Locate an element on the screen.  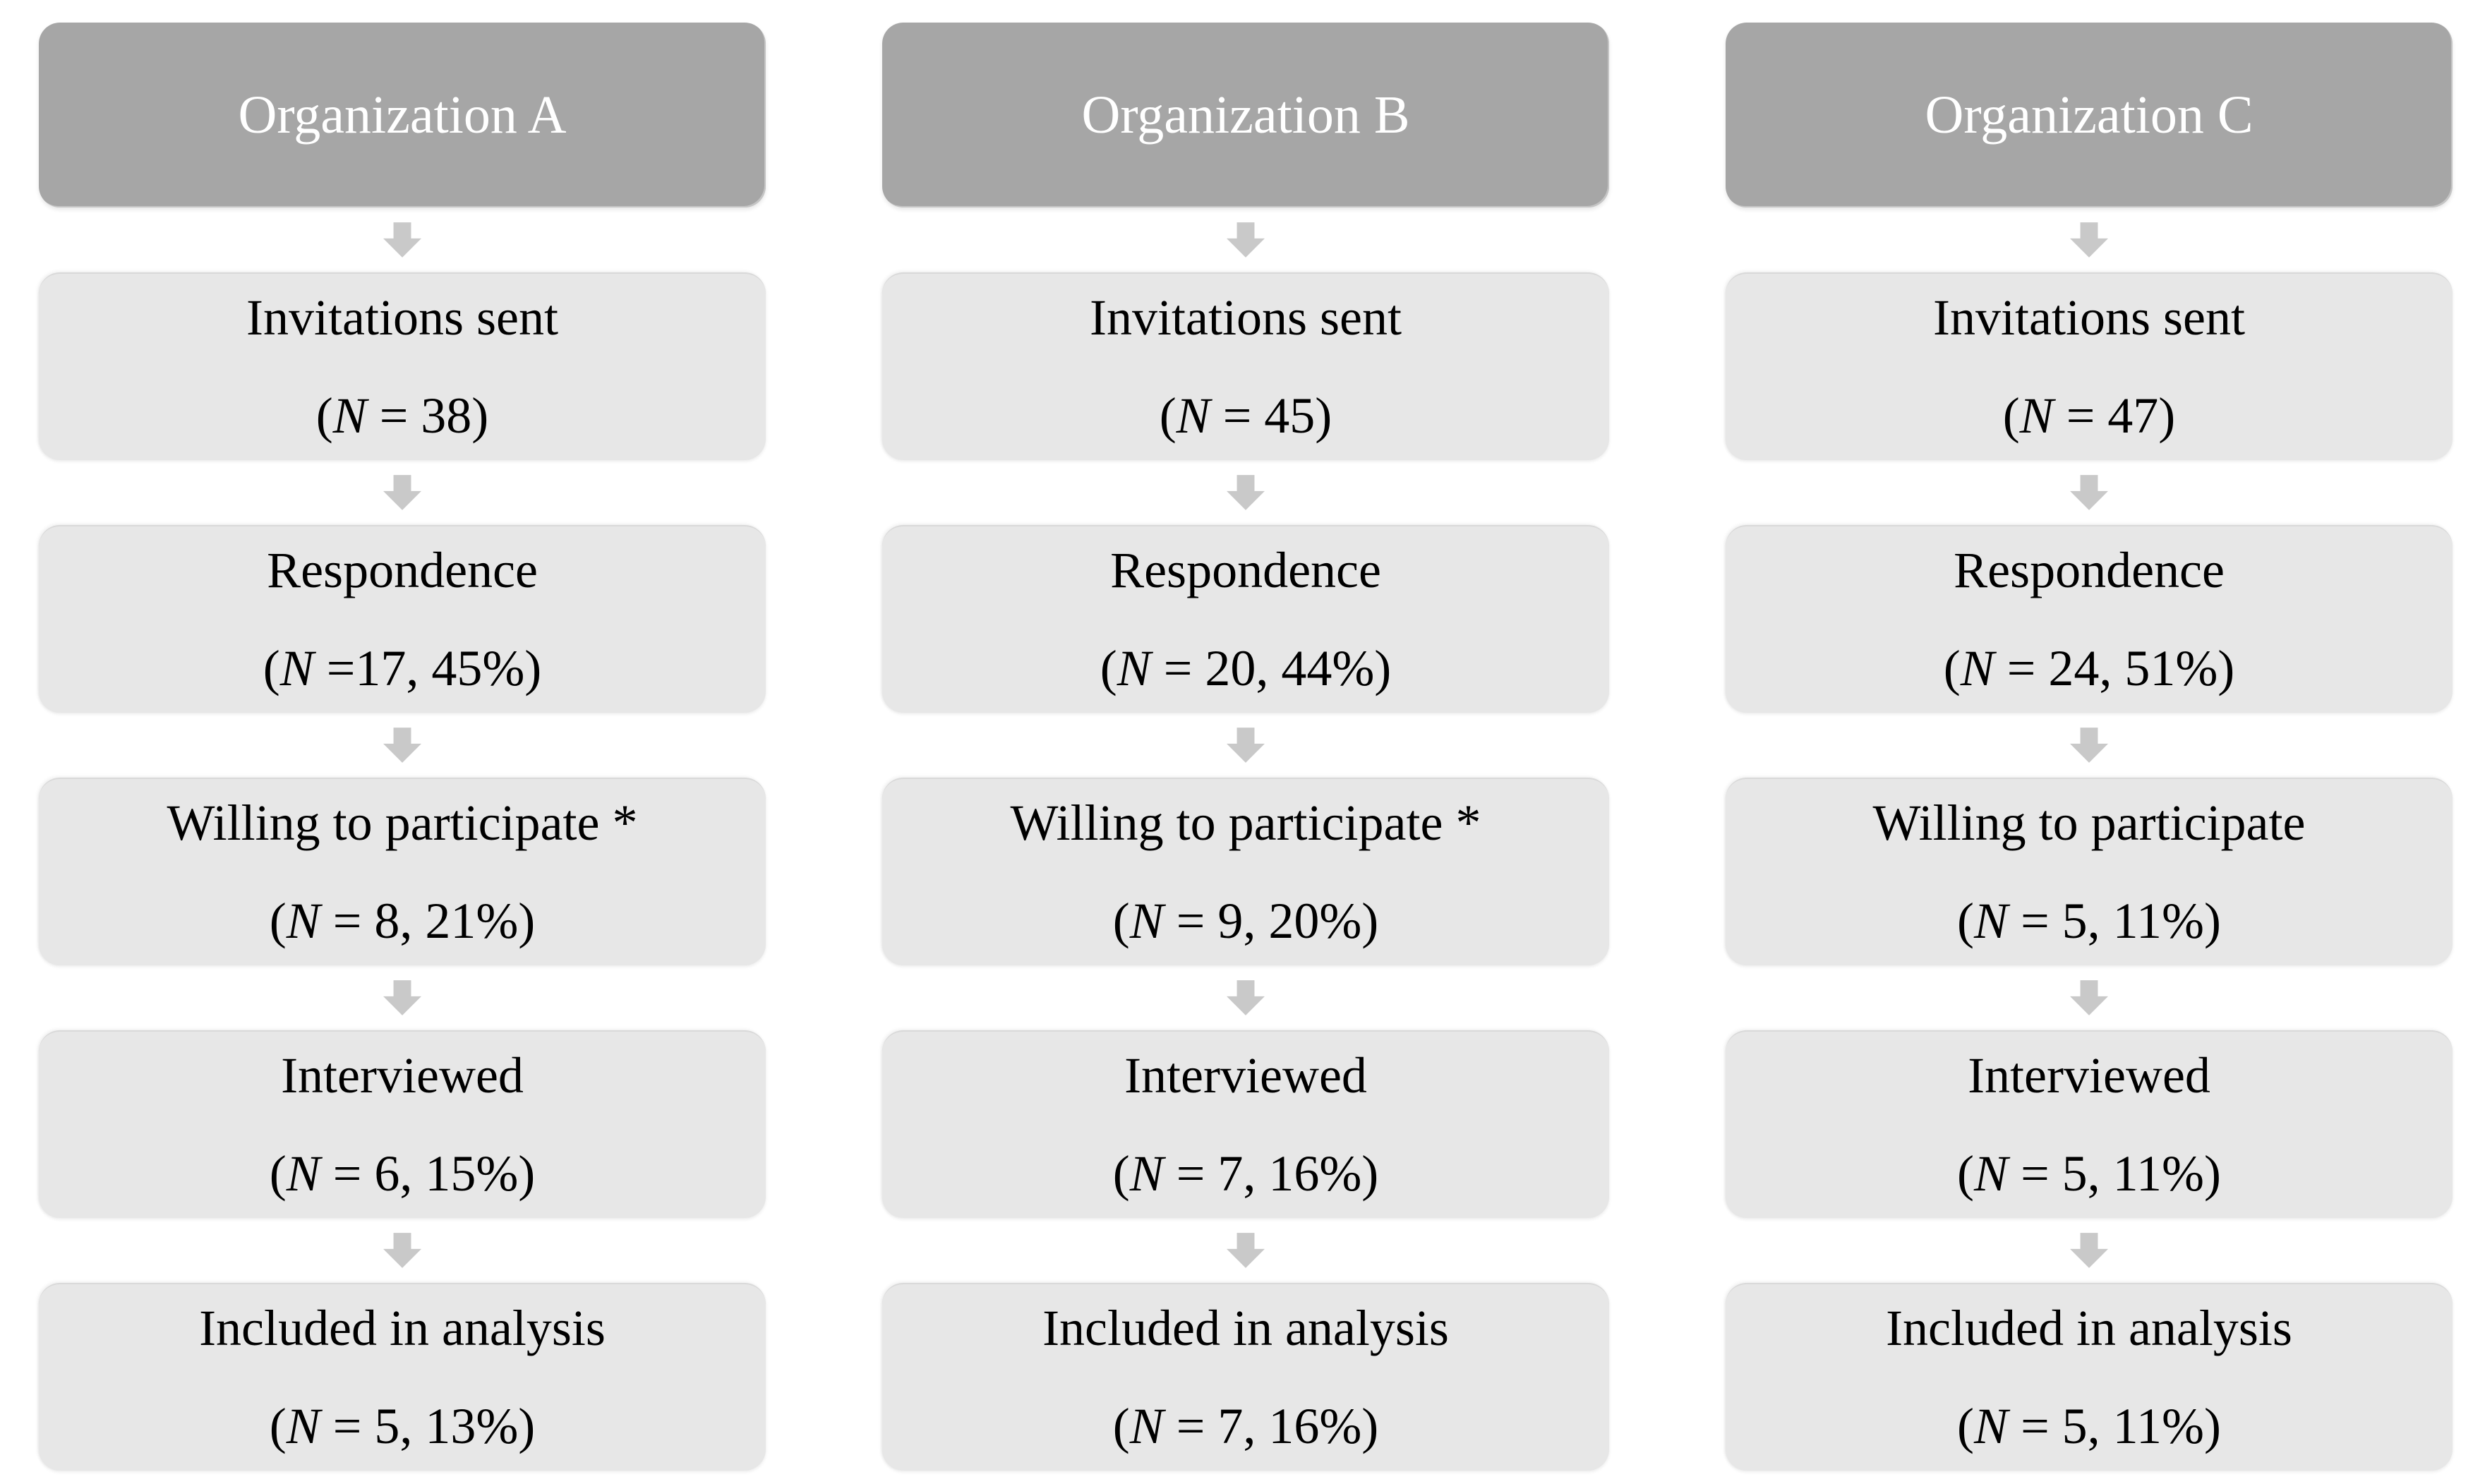
step-stat: (N = 45) is located at coordinates (1246, 416).